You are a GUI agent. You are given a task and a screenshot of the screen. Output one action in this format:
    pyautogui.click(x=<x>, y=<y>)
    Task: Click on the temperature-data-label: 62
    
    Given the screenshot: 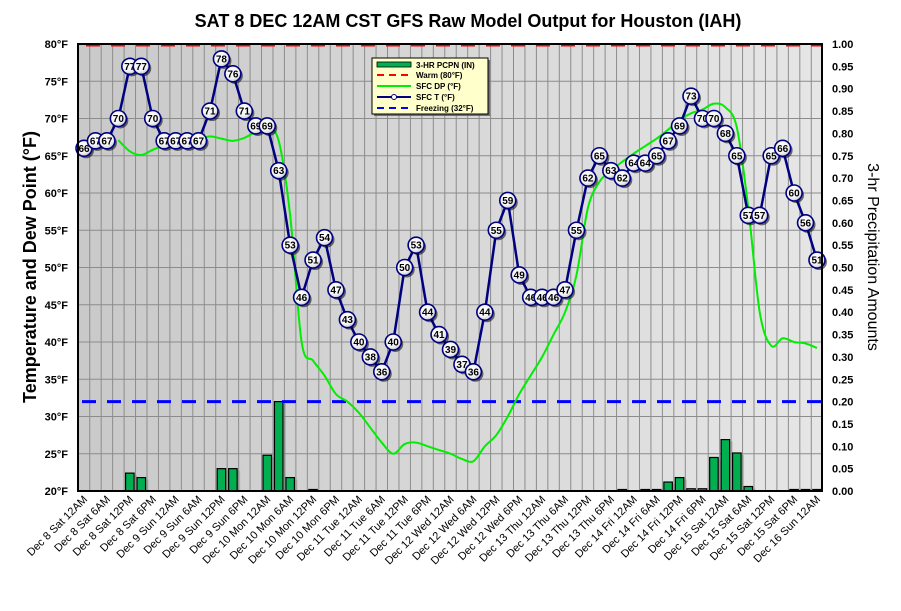 What is the action you would take?
    pyautogui.click(x=588, y=179)
    